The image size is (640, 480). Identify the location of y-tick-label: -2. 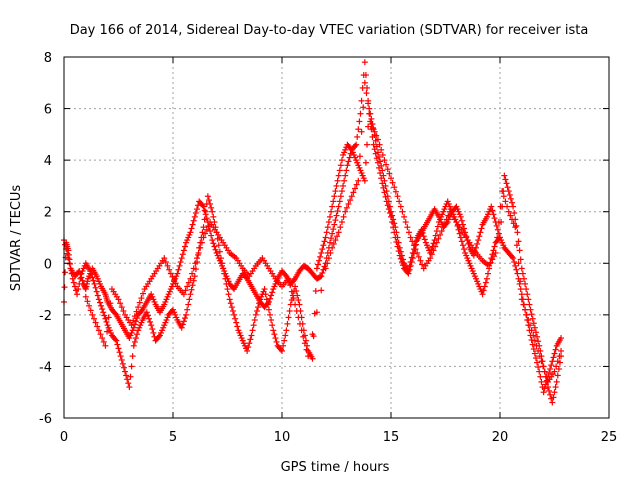
(45, 316).